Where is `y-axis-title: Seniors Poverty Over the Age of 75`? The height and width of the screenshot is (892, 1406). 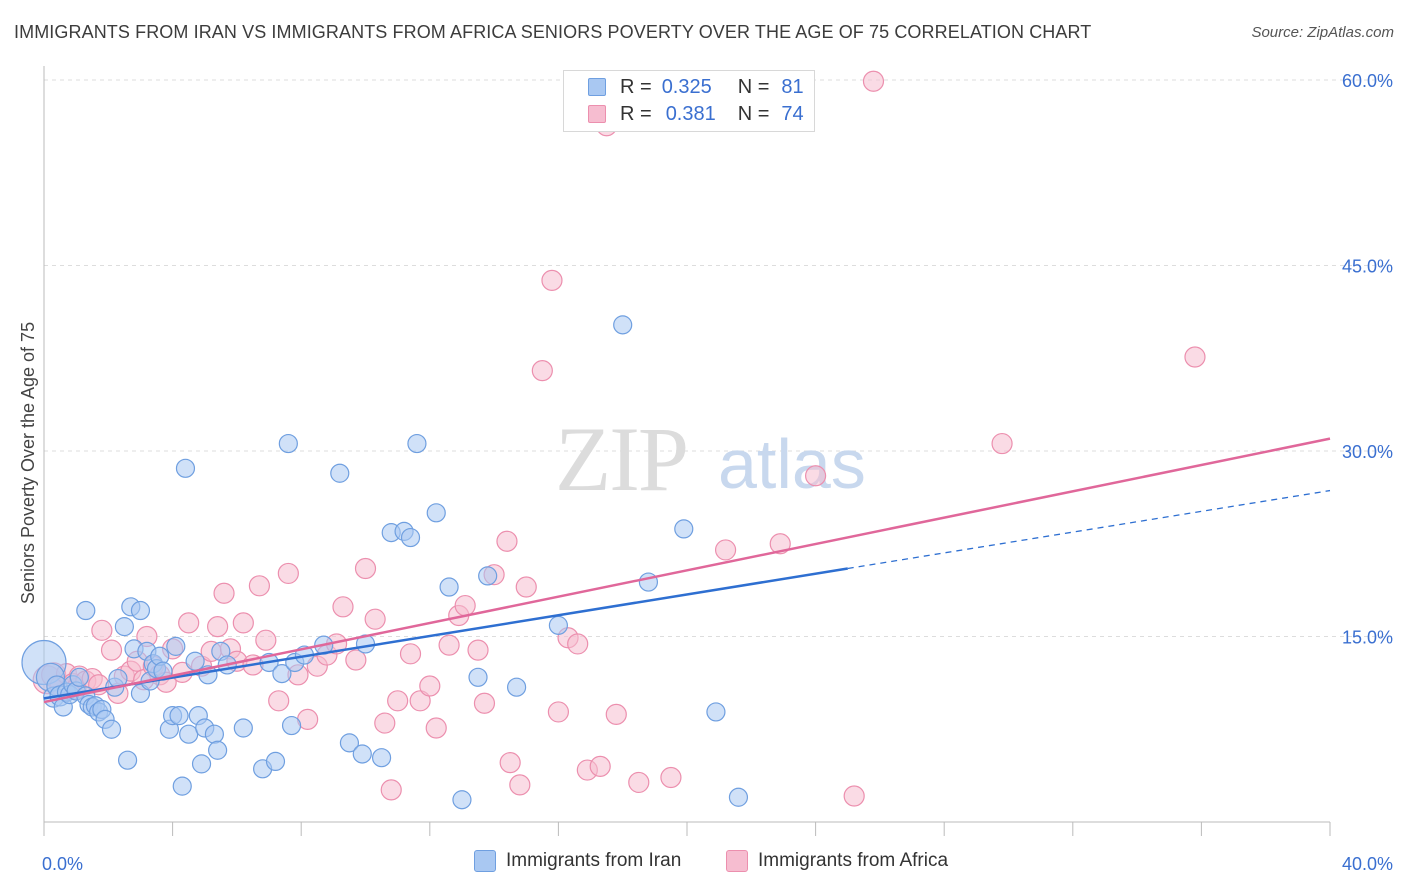 y-axis-title: Seniors Poverty Over the Age of 75 is located at coordinates (28, 463).